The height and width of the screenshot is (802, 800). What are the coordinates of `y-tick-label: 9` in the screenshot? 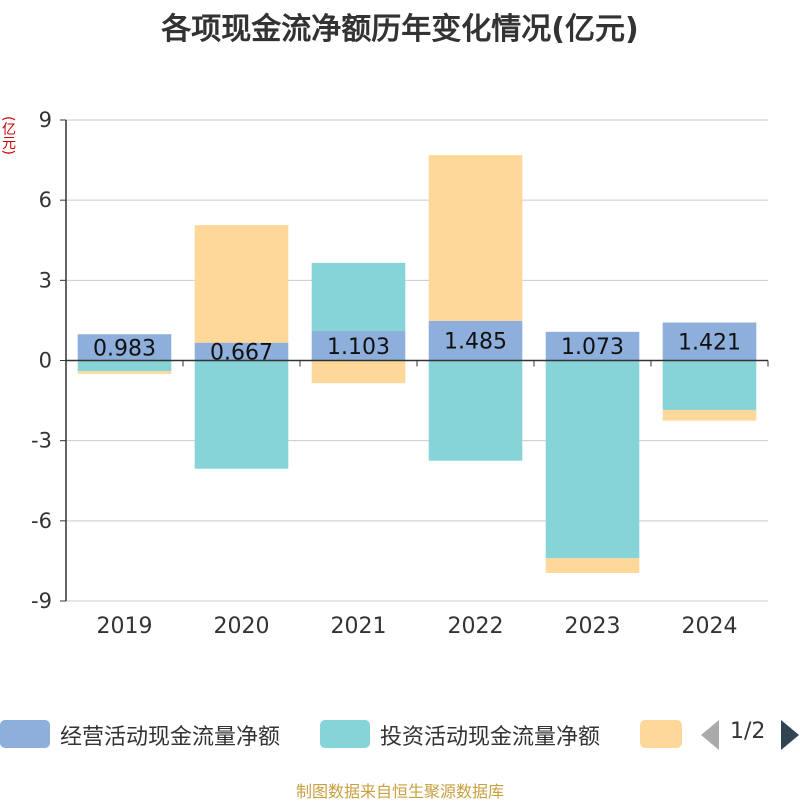 It's located at (45, 120).